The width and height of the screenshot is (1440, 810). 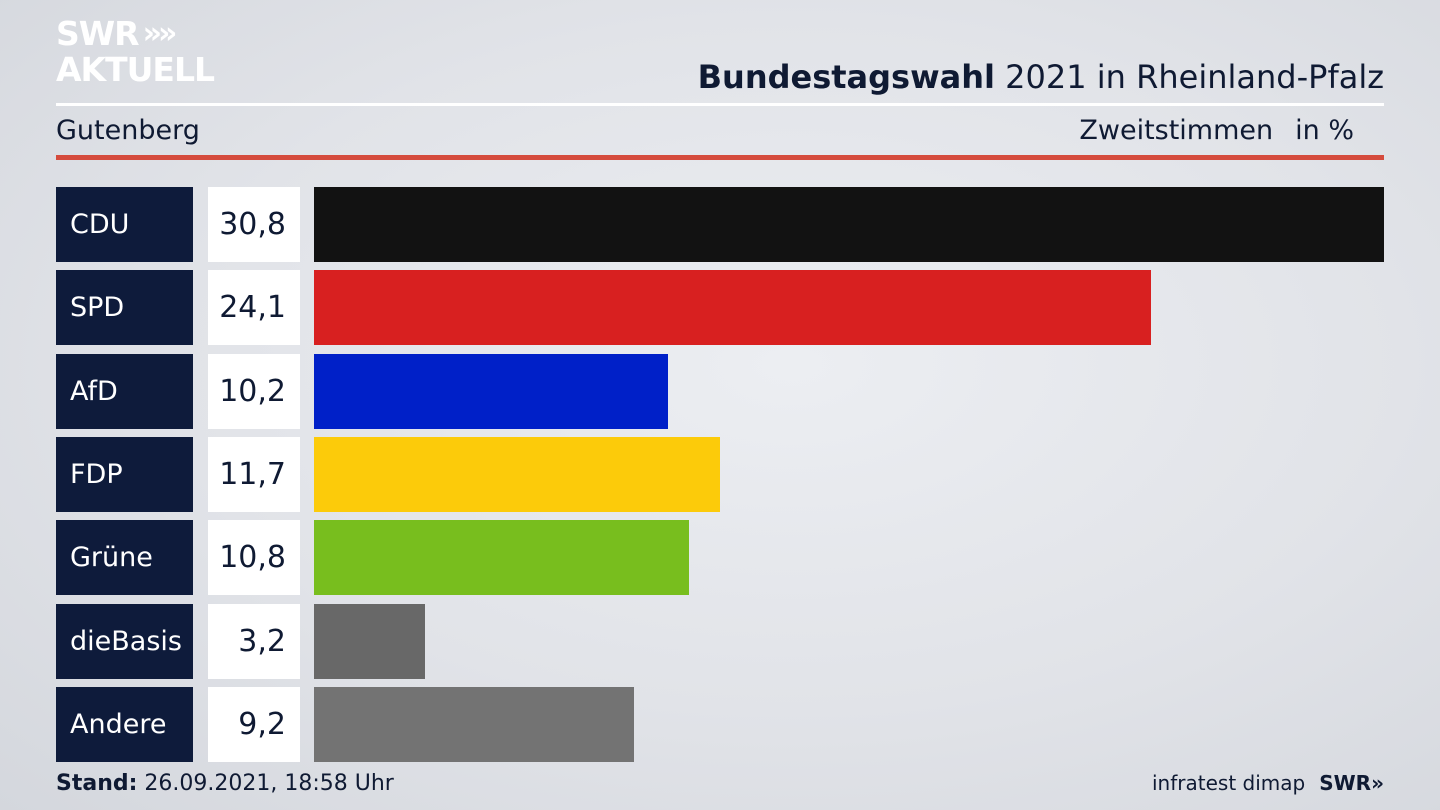 I want to click on bar-row: AfD 10,2, so click(x=720, y=391).